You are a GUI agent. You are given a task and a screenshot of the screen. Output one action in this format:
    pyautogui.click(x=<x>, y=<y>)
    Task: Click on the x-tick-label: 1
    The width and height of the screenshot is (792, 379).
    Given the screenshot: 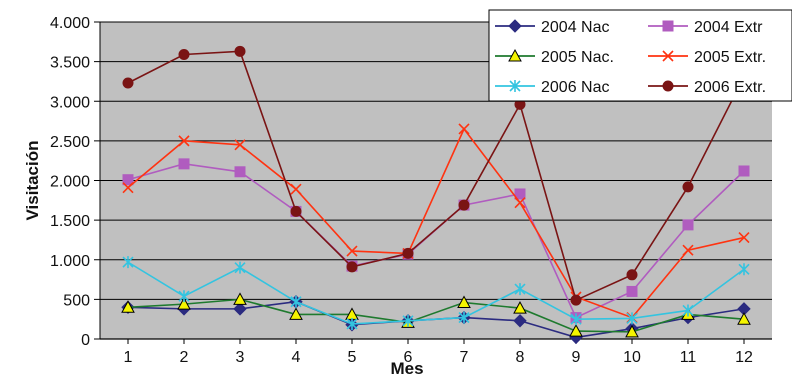 What is the action you would take?
    pyautogui.click(x=128, y=357)
    